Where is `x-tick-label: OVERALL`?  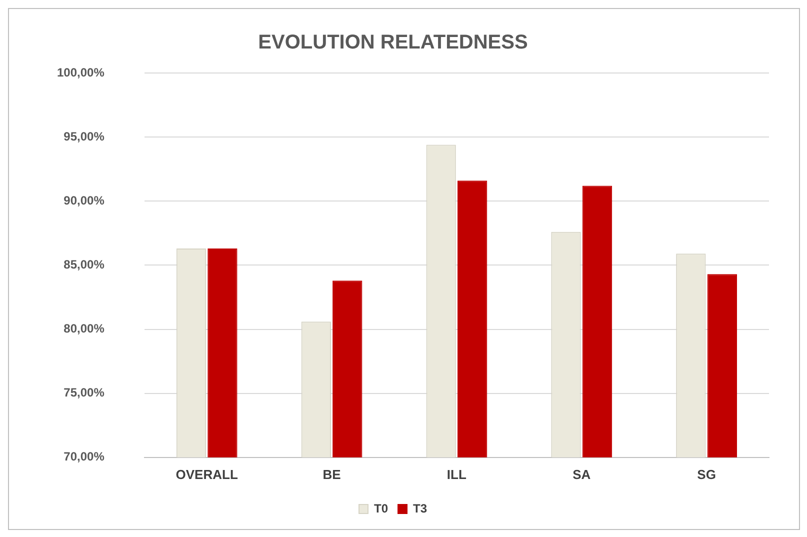
x-tick-label: OVERALL is located at coordinates (207, 474).